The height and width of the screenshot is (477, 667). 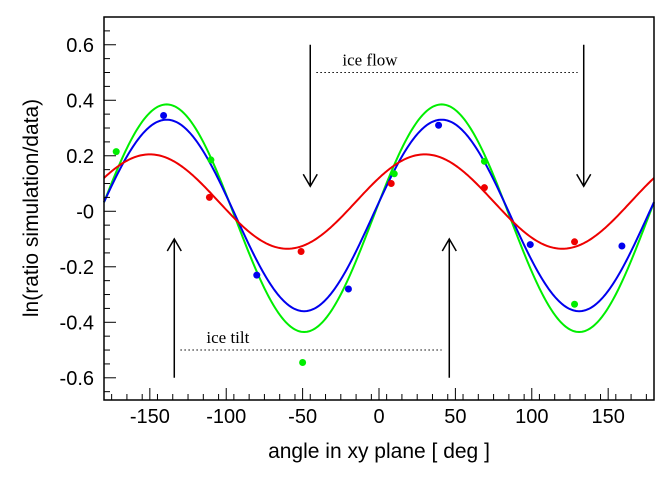 I want to click on y-tick-label: -0.6, so click(x=77, y=379).